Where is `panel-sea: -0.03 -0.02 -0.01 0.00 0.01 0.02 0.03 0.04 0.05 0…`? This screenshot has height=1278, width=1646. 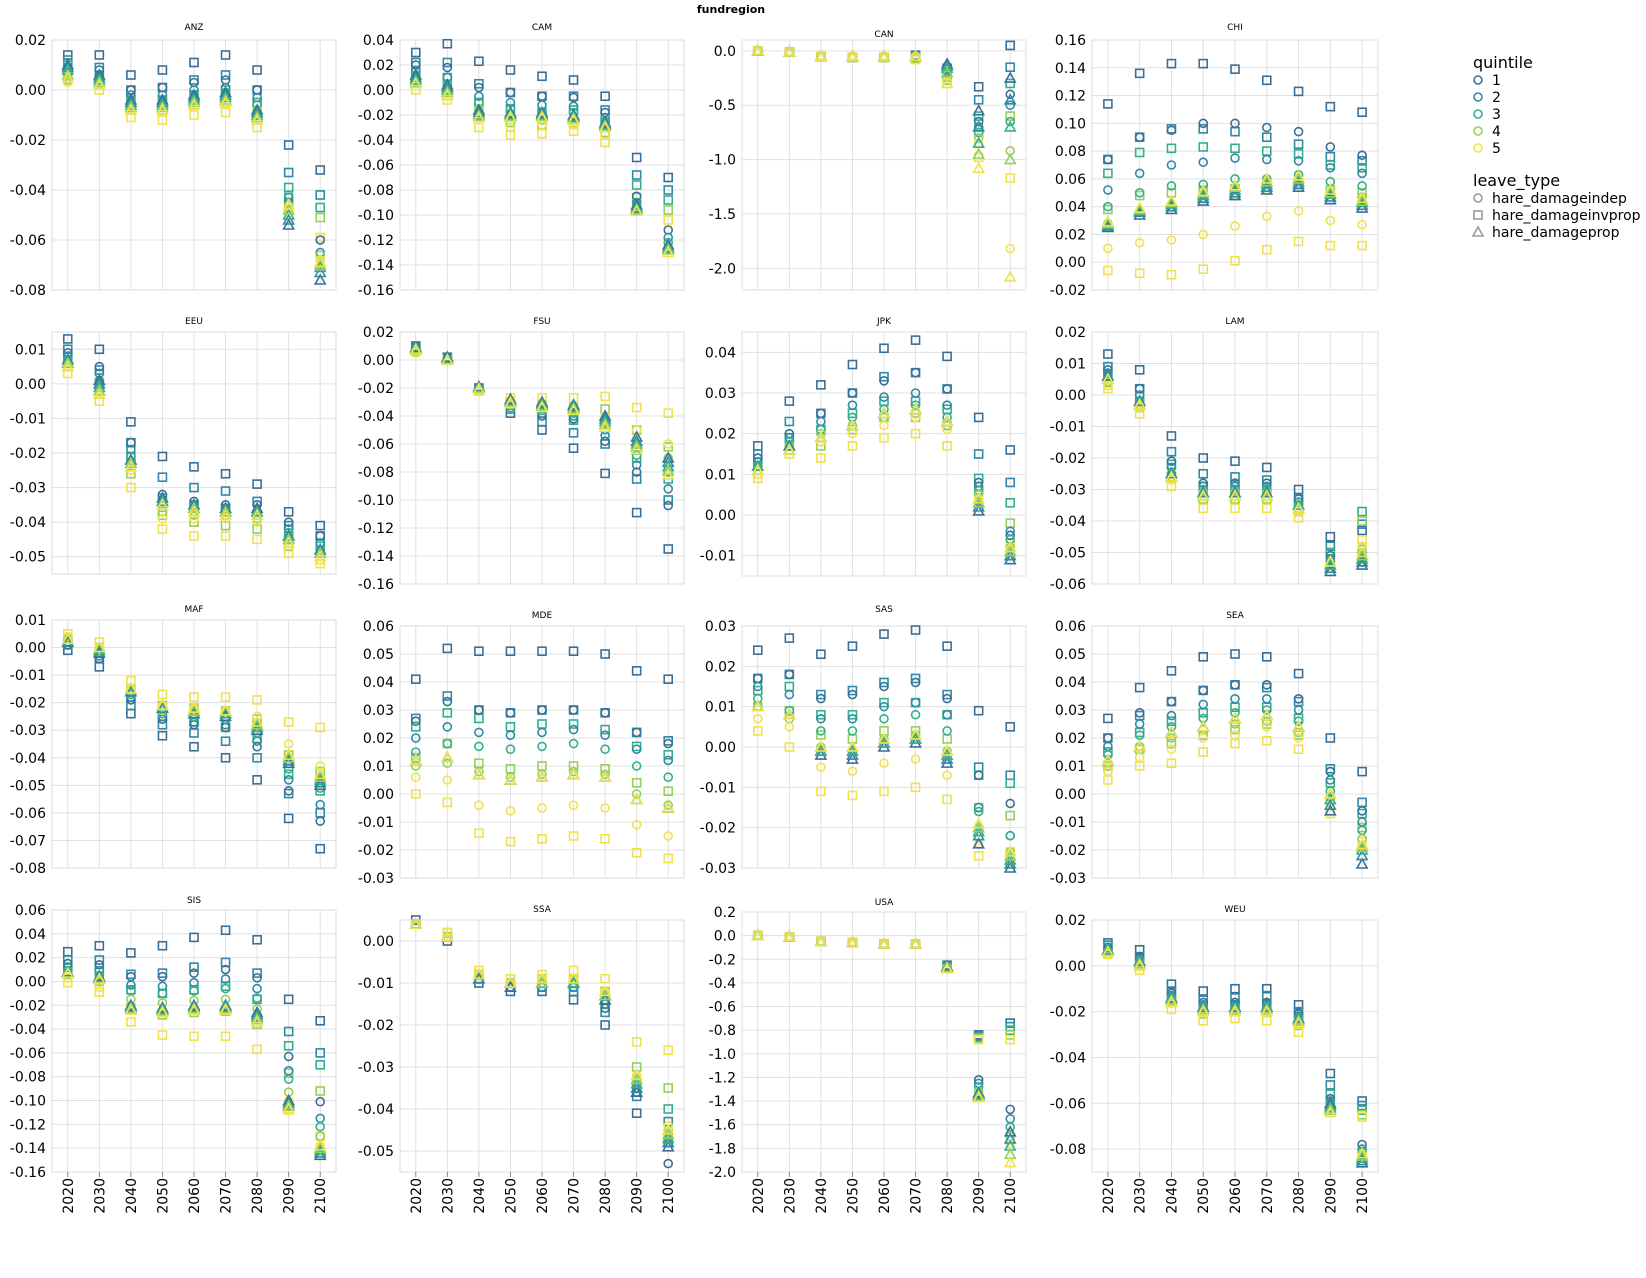
panel-sea: -0.03 -0.02 -0.01 0.00 0.01 0.02 0.03 0.04 0.05 0… is located at coordinates (1214, 749).